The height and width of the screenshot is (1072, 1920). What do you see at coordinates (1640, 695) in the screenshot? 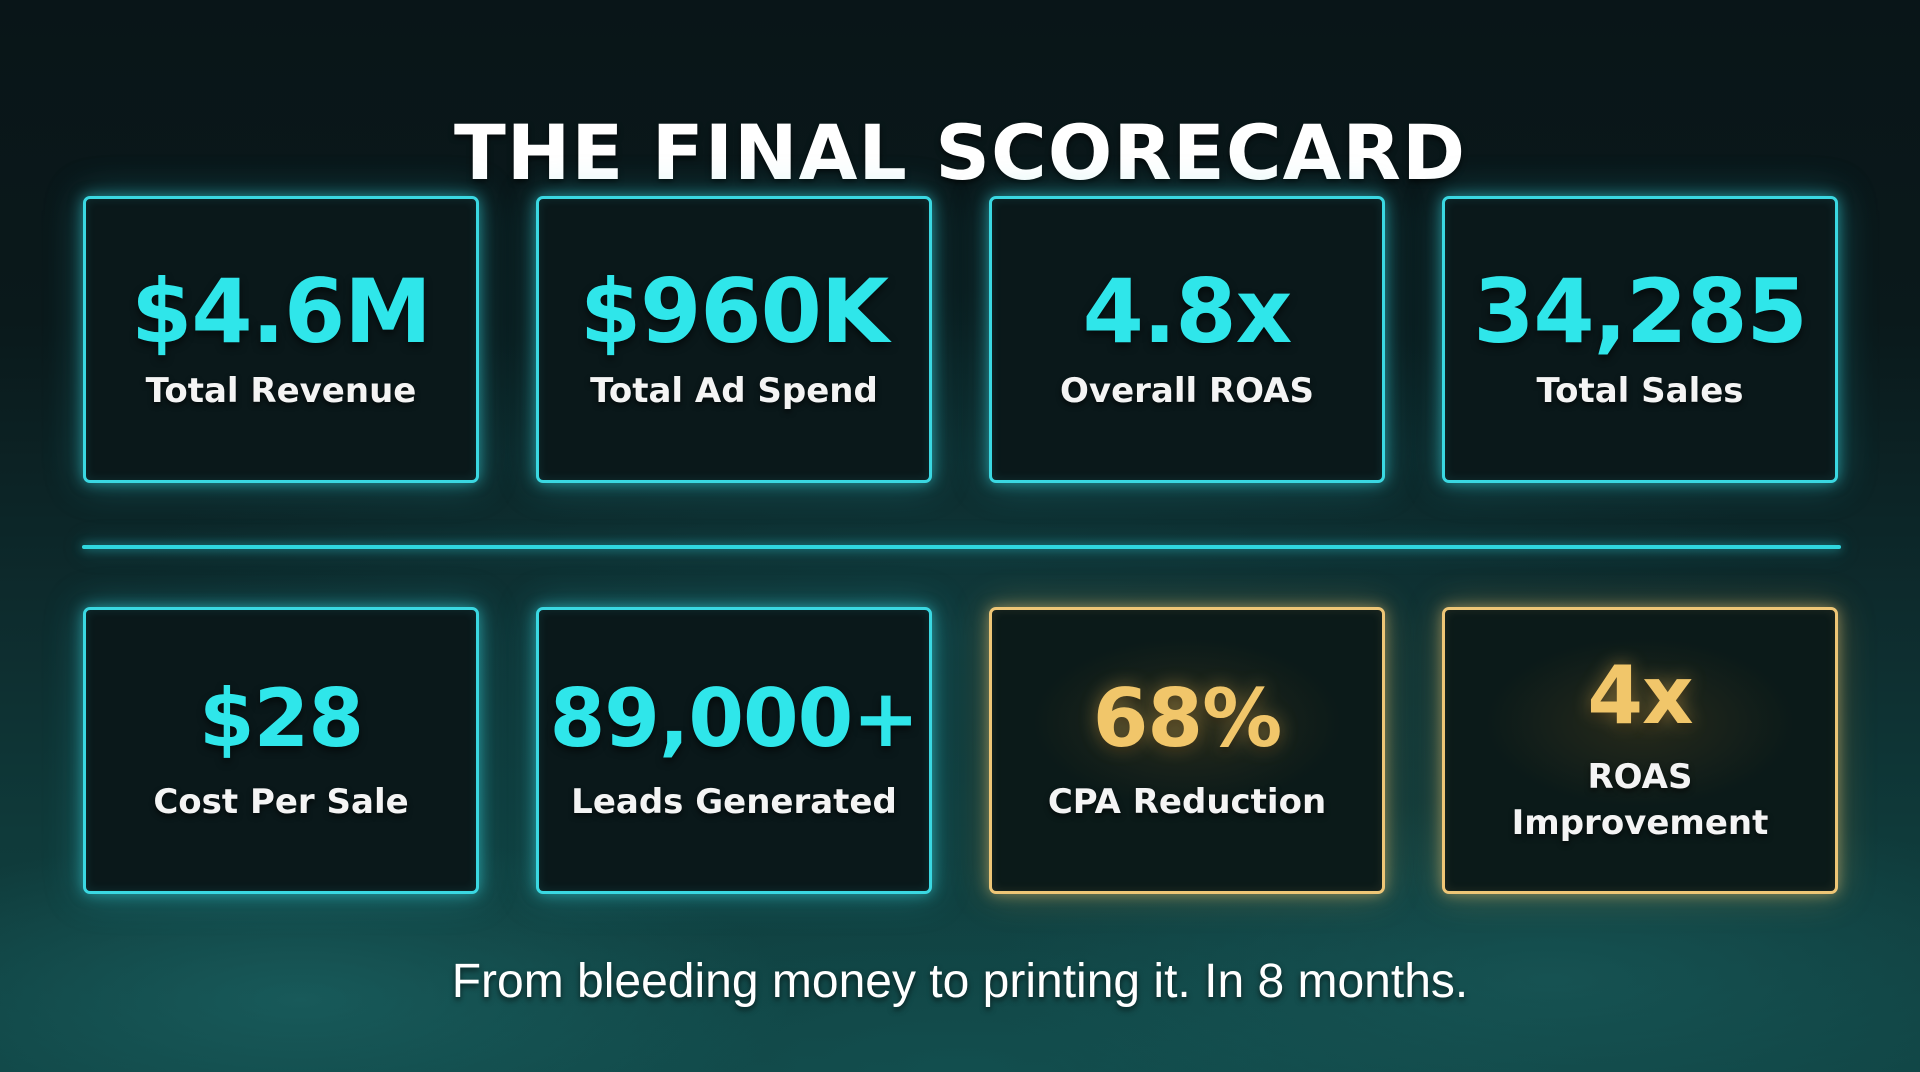
I see `stat-value: 4x` at bounding box center [1640, 695].